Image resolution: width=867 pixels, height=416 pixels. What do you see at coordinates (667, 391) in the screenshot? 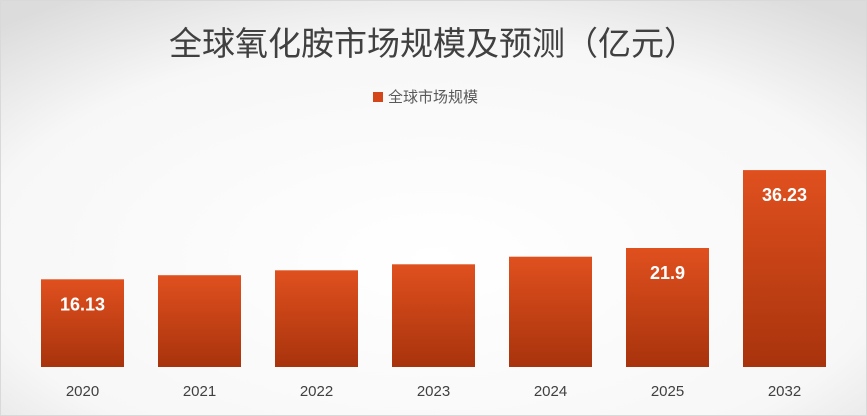
I see `x-tick-2025: 2025` at bounding box center [667, 391].